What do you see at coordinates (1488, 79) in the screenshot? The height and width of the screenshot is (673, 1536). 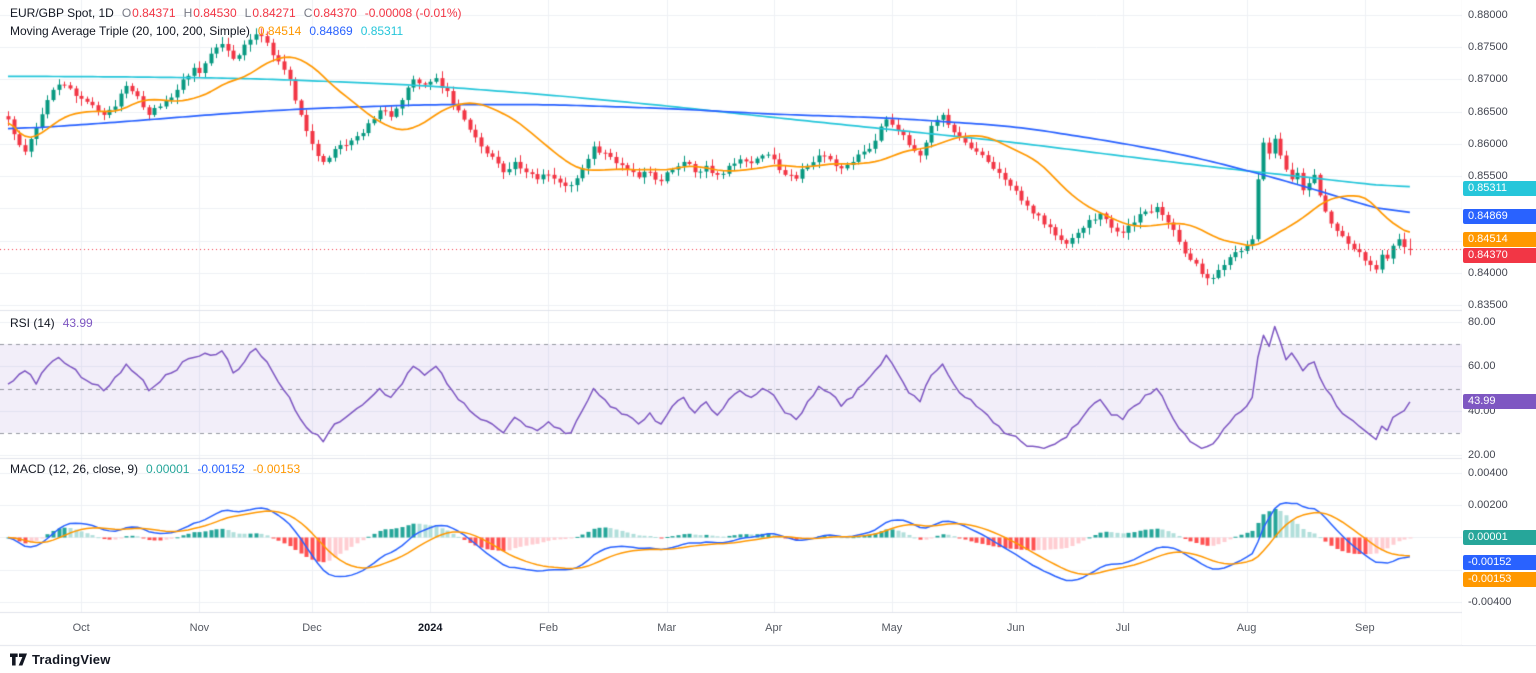 I see `axis-tick-label: 0.87000` at bounding box center [1488, 79].